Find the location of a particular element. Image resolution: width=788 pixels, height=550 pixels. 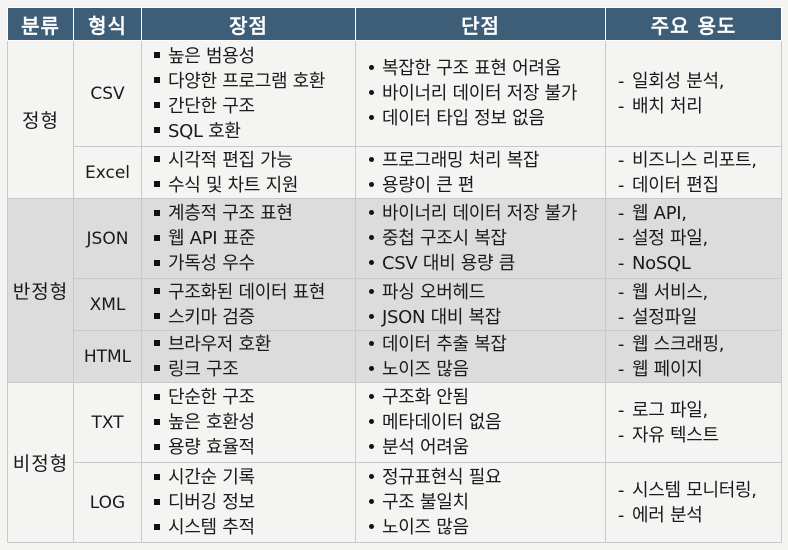

header-pros: 장점 is located at coordinates (248, 24).